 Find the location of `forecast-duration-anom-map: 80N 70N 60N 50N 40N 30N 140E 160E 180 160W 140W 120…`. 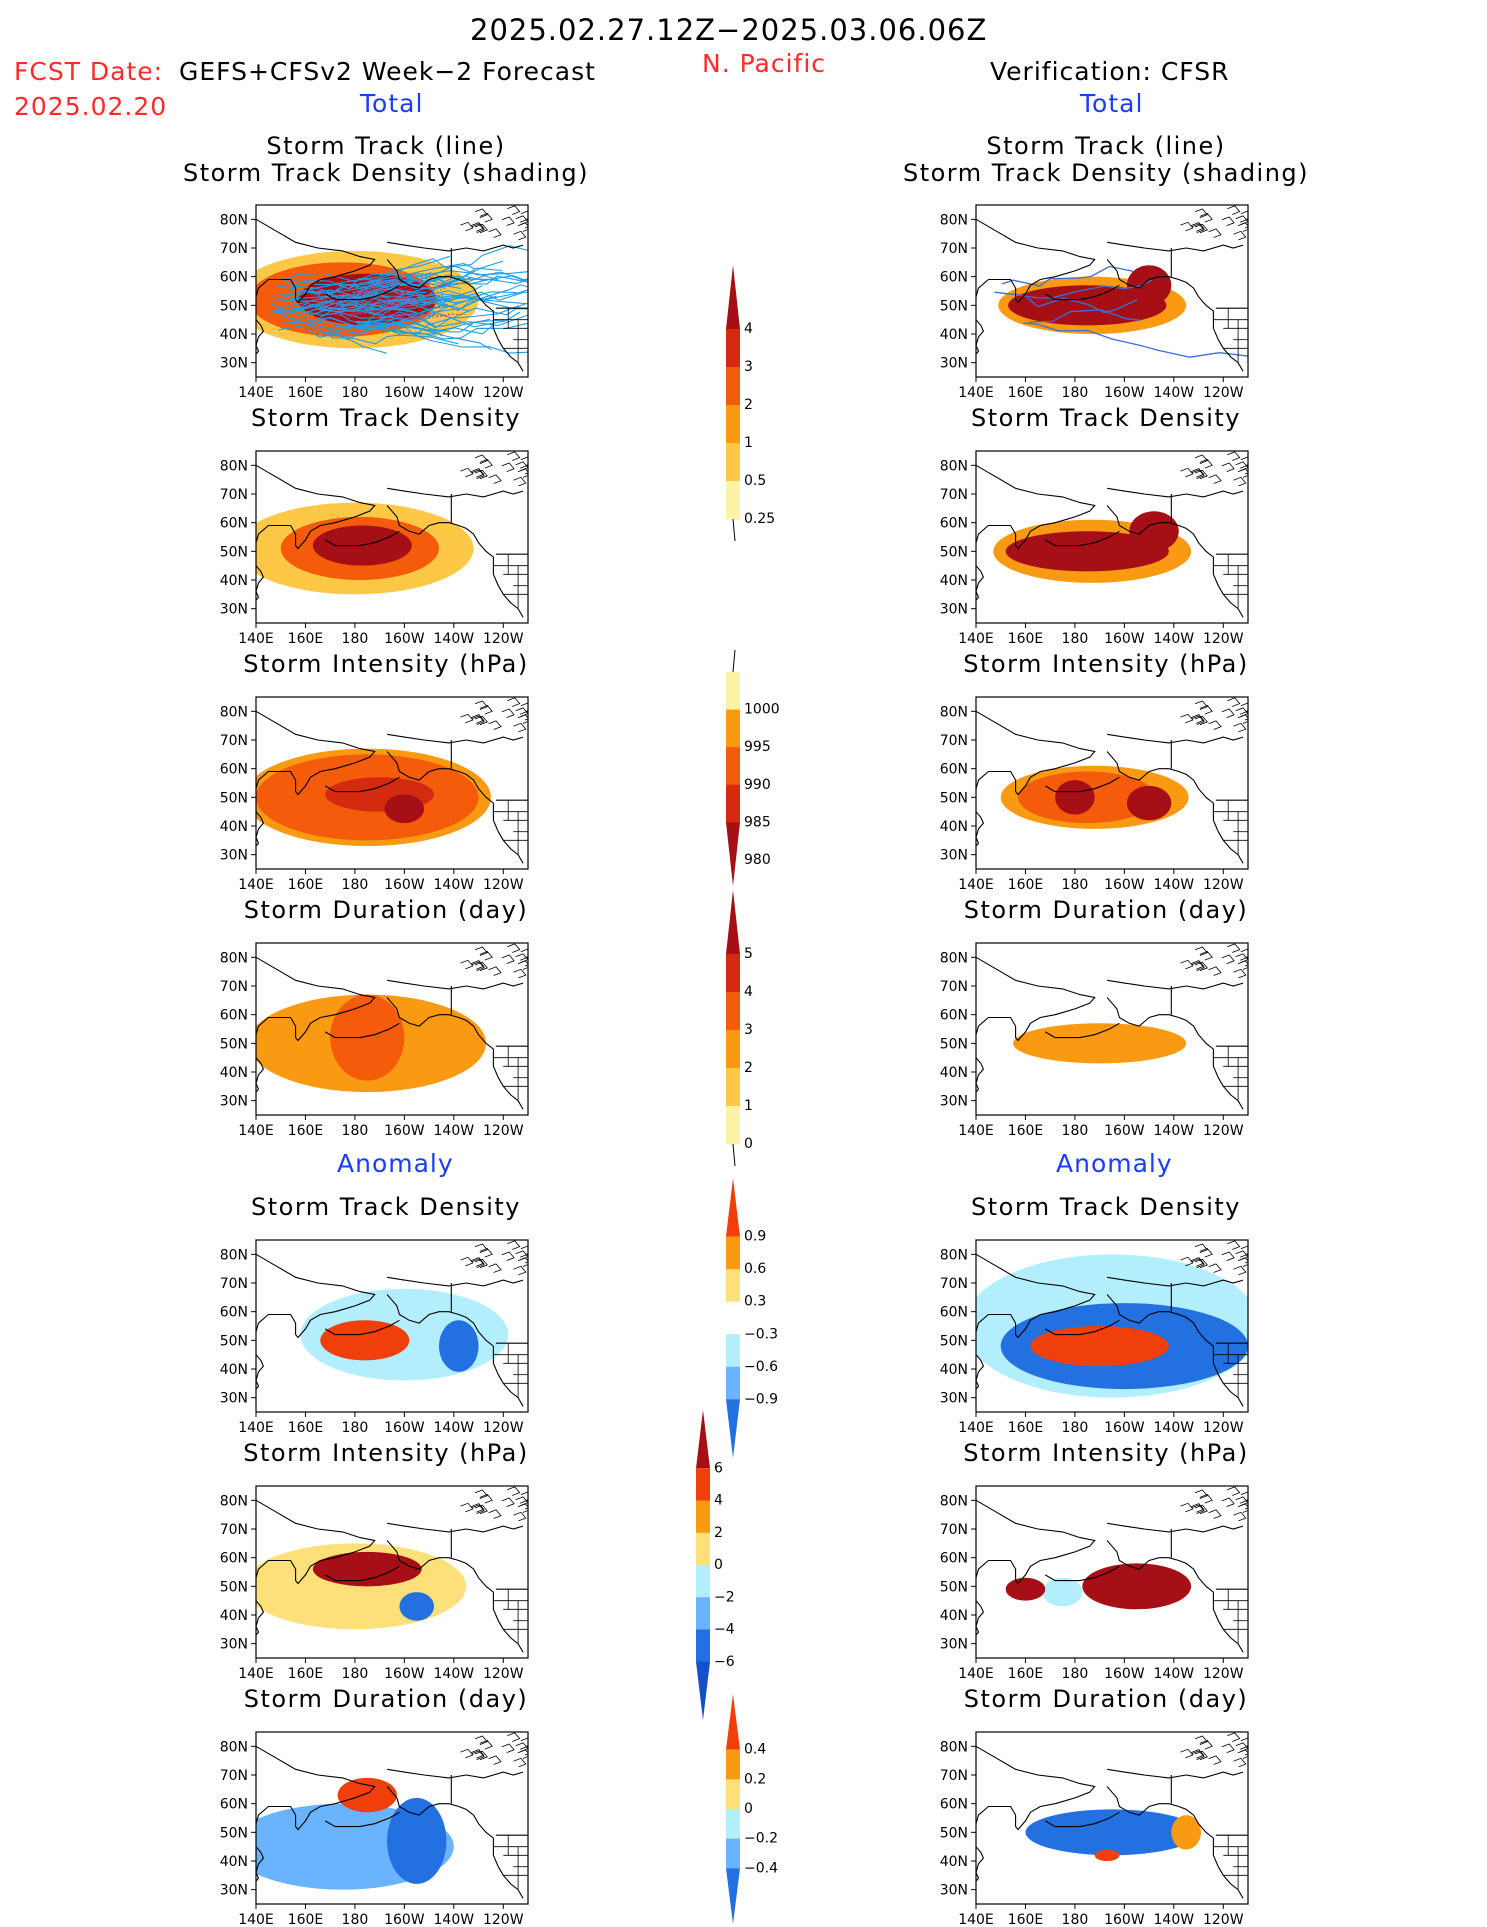

forecast-duration-anom-map: 80N 70N 60N 50N 40N 30N 140E 160E 180 160W 140W 120… is located at coordinates (374, 1829).